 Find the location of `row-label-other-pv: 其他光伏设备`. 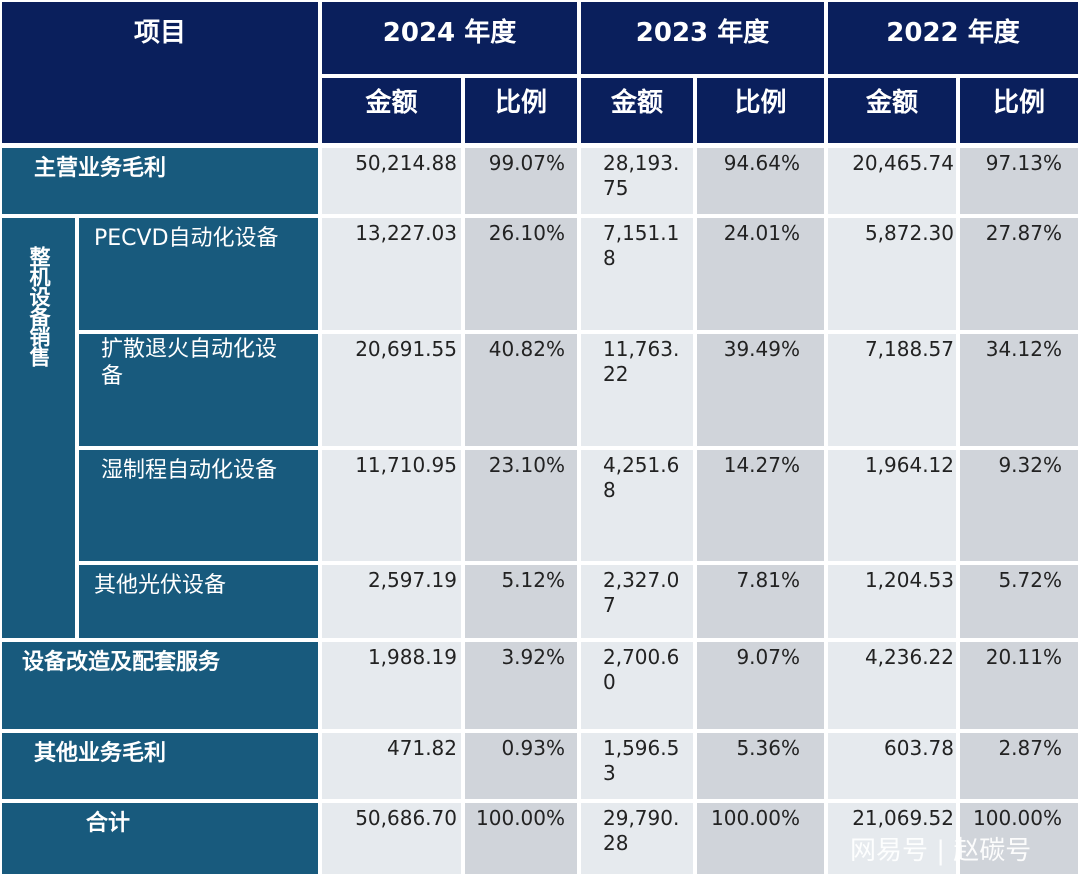

row-label-other-pv: 其他光伏设备 is located at coordinates (198, 601).